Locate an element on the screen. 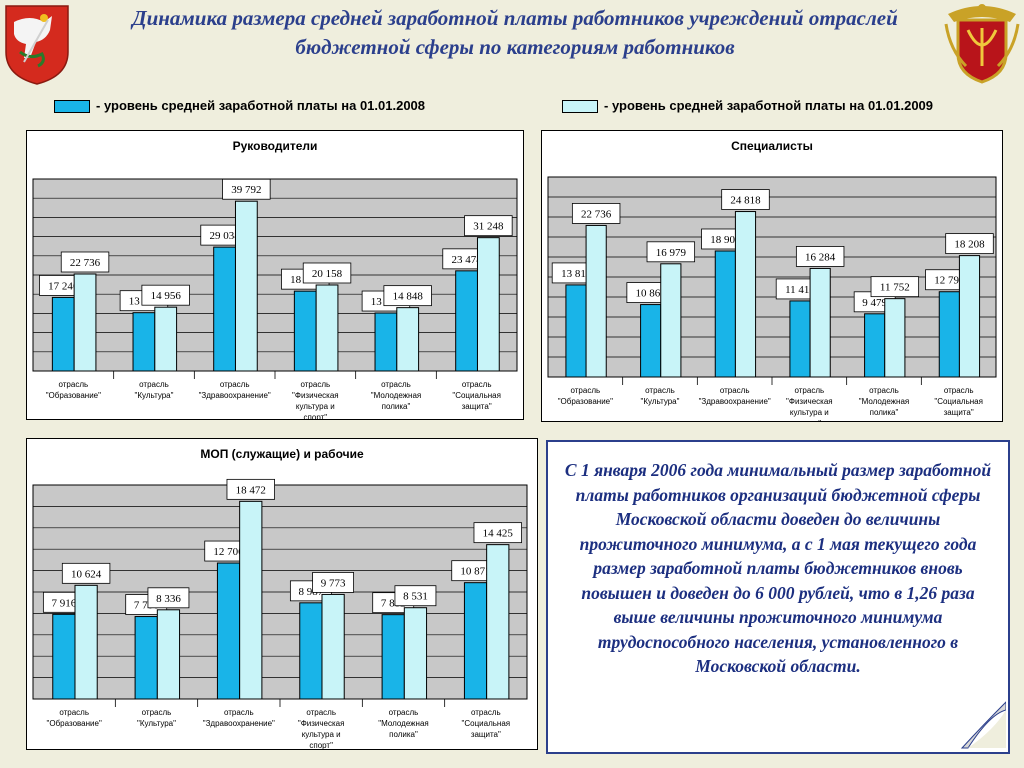 This screenshot has width=1024, height=768. data-label: 14 848 is located at coordinates (408, 297).